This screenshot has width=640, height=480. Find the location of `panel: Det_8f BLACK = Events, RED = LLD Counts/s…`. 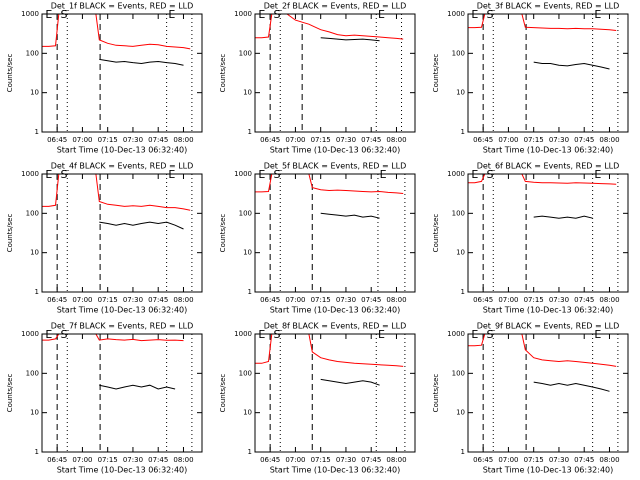

panel: Det_8f BLACK = Events, RED = LLD Counts/s… is located at coordinates (317, 398).